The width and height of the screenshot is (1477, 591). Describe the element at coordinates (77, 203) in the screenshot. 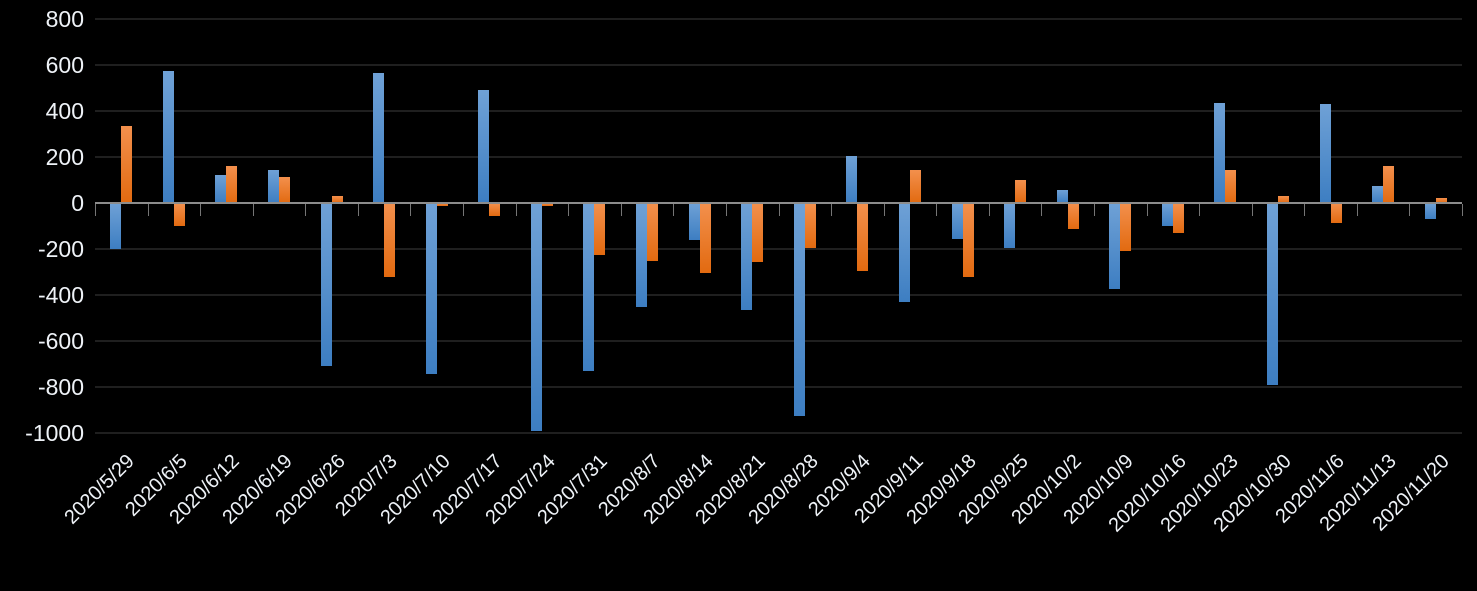

I see `y-tick-label: 0` at that location.